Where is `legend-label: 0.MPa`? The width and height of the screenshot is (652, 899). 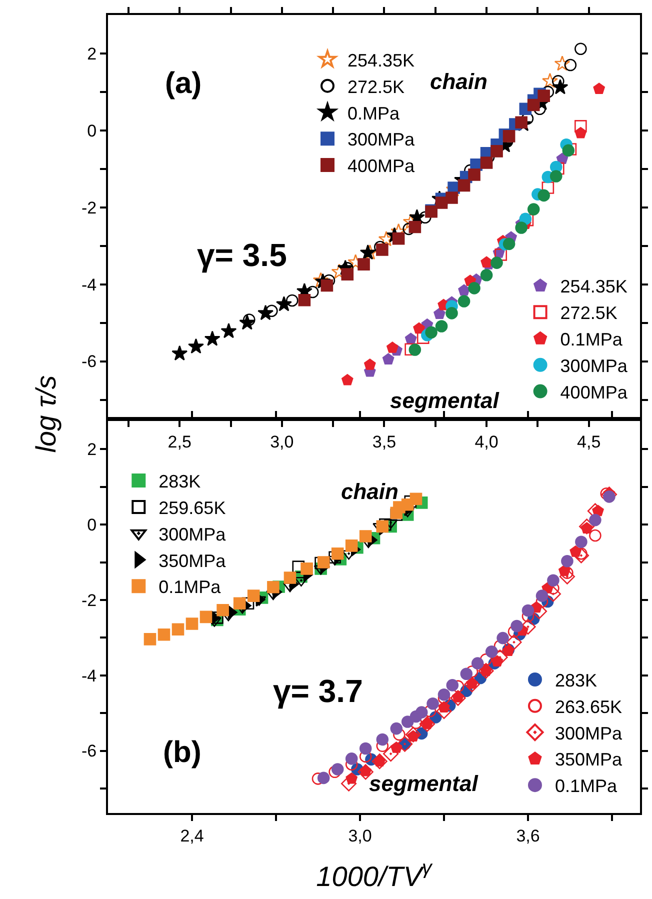 legend-label: 0.MPa is located at coordinates (374, 113).